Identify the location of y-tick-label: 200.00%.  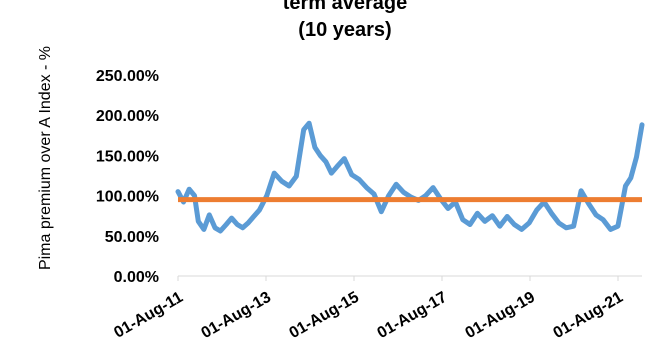
(127, 116).